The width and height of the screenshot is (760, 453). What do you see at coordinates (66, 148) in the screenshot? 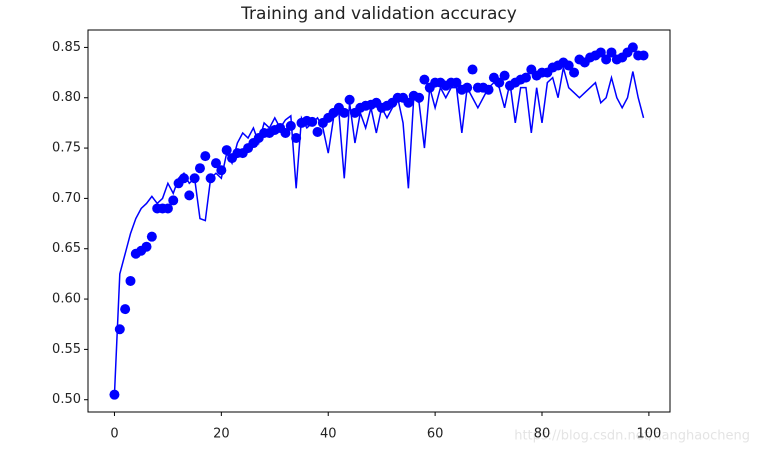
I see `y-tick-label: 0.75` at bounding box center [66, 148].